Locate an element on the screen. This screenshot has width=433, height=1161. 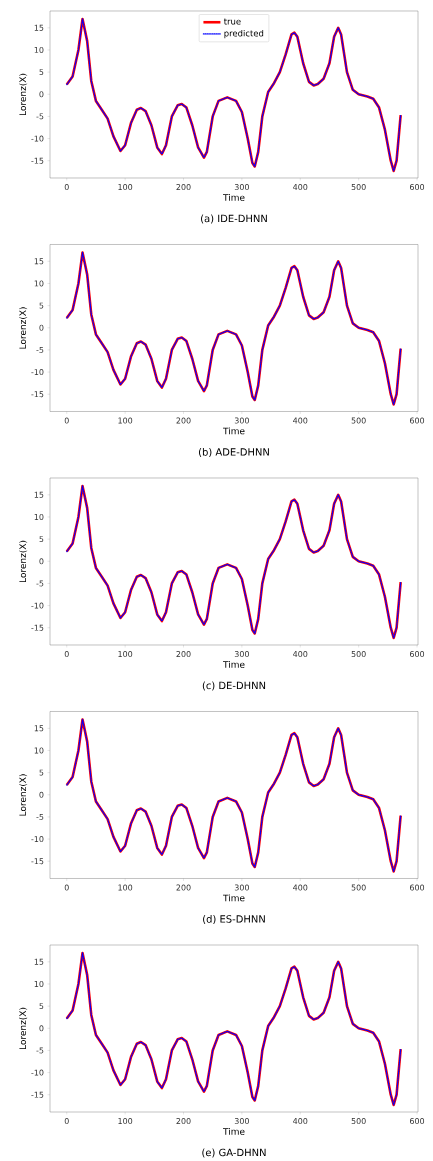
text: (e) GA-DHNN is located at coordinates (234, 1153).